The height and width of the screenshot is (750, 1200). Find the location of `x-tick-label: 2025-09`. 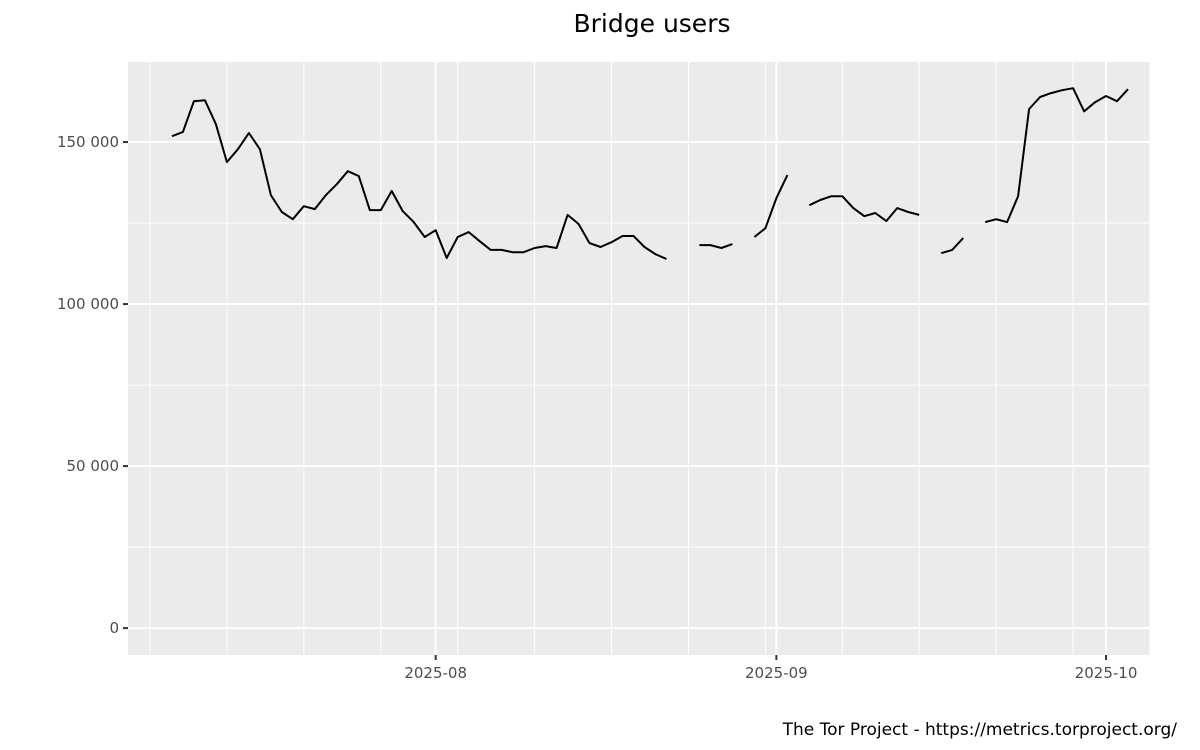

x-tick-label: 2025-09 is located at coordinates (776, 673).